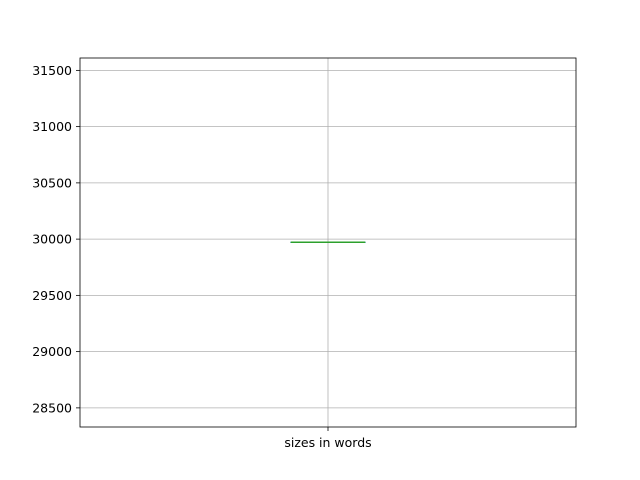  I want to click on y-tick-label: 28500, so click(52, 407).